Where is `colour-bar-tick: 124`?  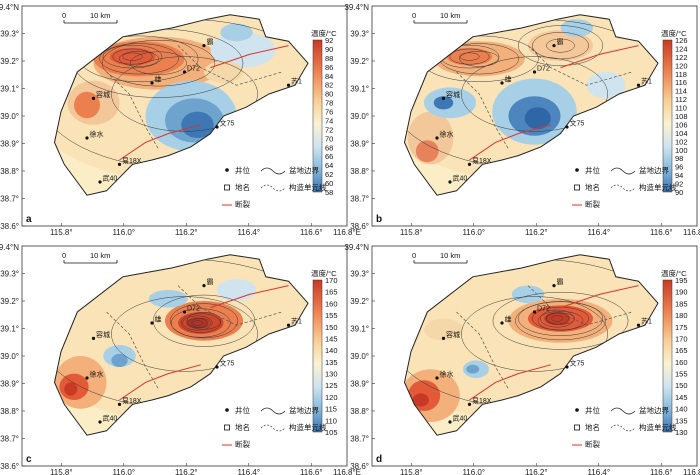 colour-bar-tick: 124 is located at coordinates (681, 48).